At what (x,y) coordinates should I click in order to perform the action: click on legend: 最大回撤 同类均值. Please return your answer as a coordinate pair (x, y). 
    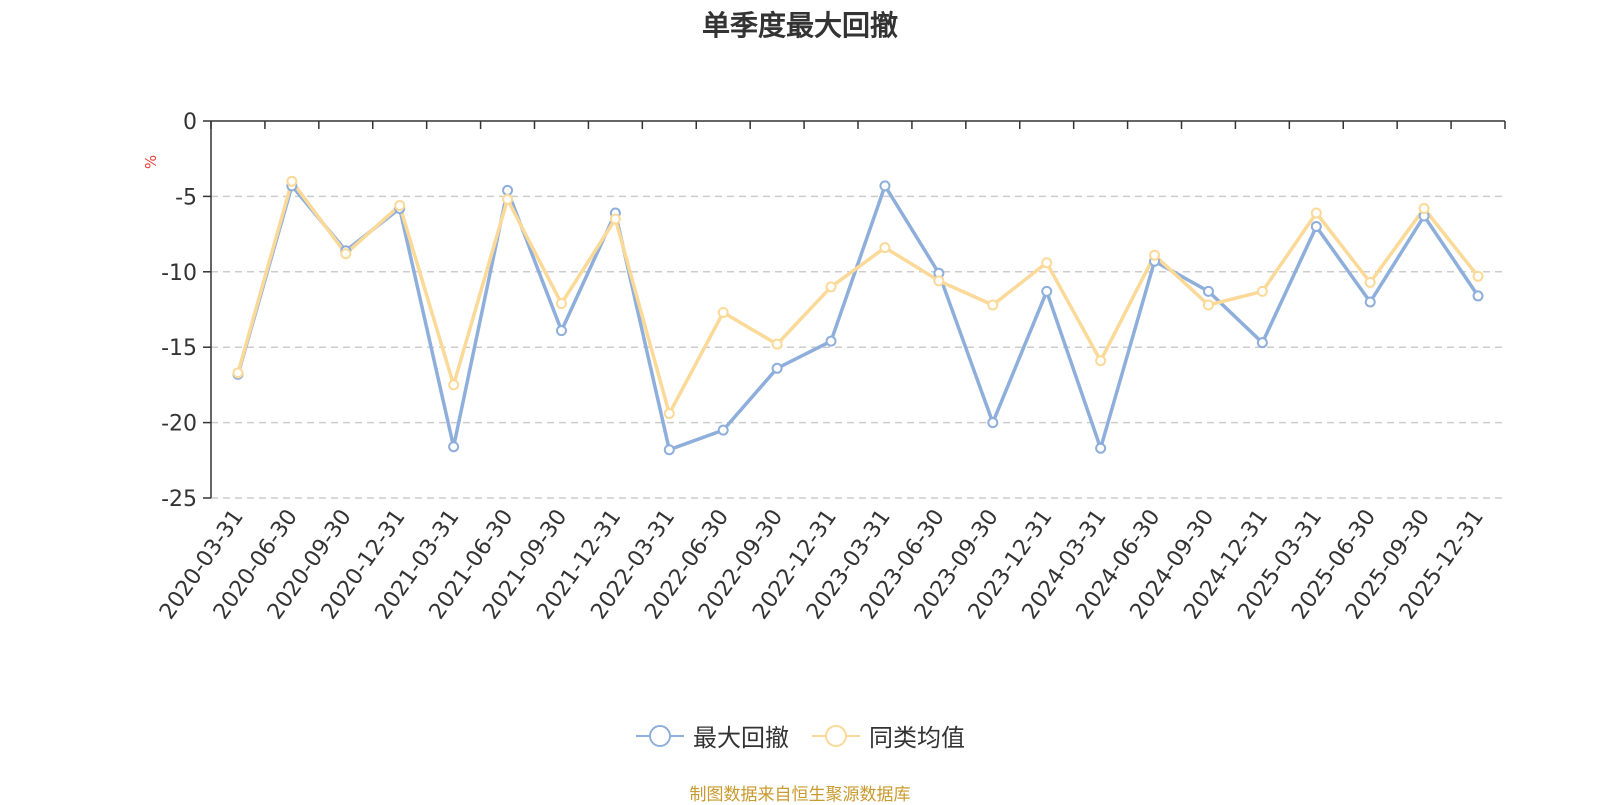
    Looking at the image, I should click on (800, 735).